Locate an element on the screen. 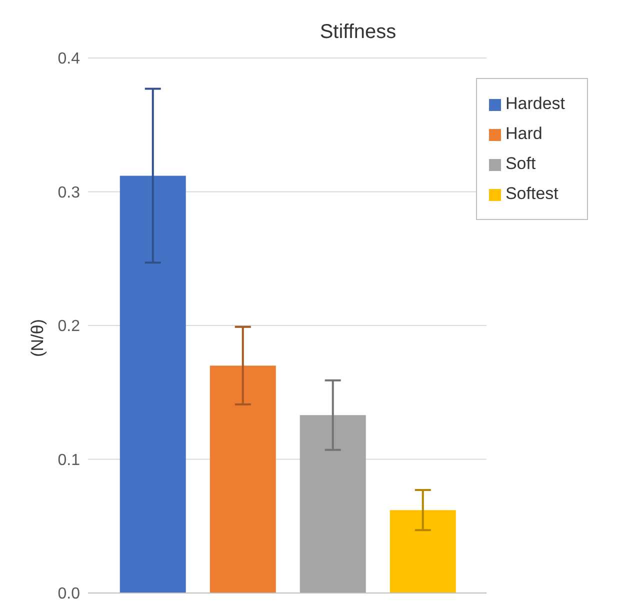 Image resolution: width=638 pixels, height=615 pixels. y-tick-label: 0.1 is located at coordinates (69, 460).